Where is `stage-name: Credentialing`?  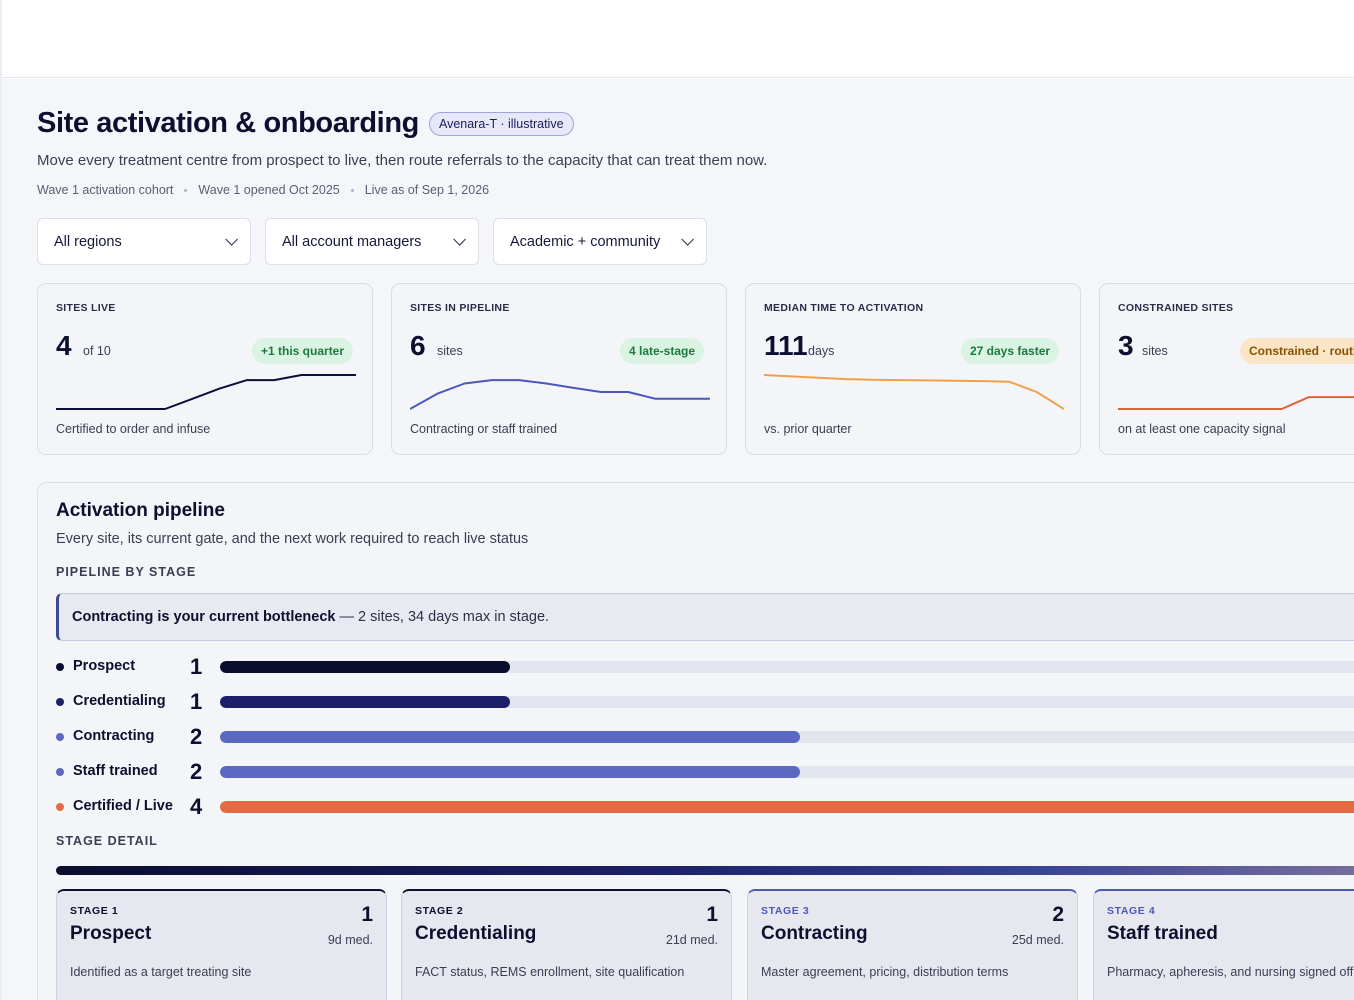 stage-name: Credentialing is located at coordinates (119, 701).